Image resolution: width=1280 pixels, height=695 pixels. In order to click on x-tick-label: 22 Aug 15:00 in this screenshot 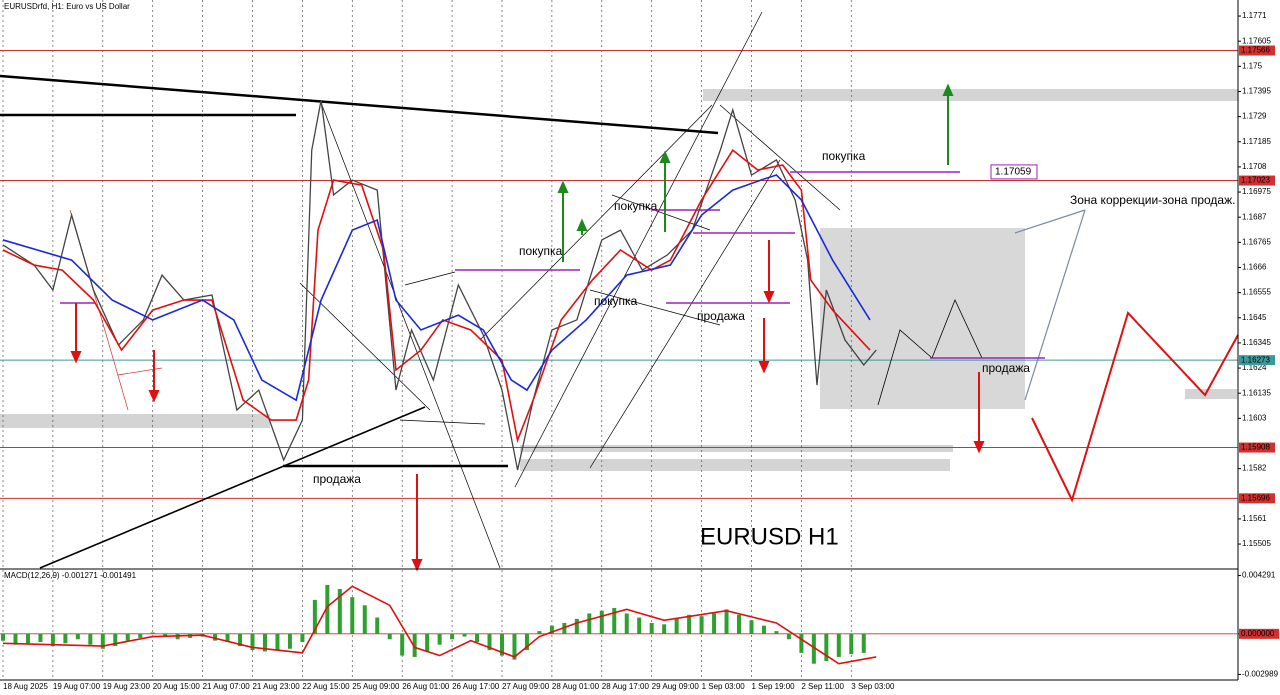, I will do `click(326, 686)`.